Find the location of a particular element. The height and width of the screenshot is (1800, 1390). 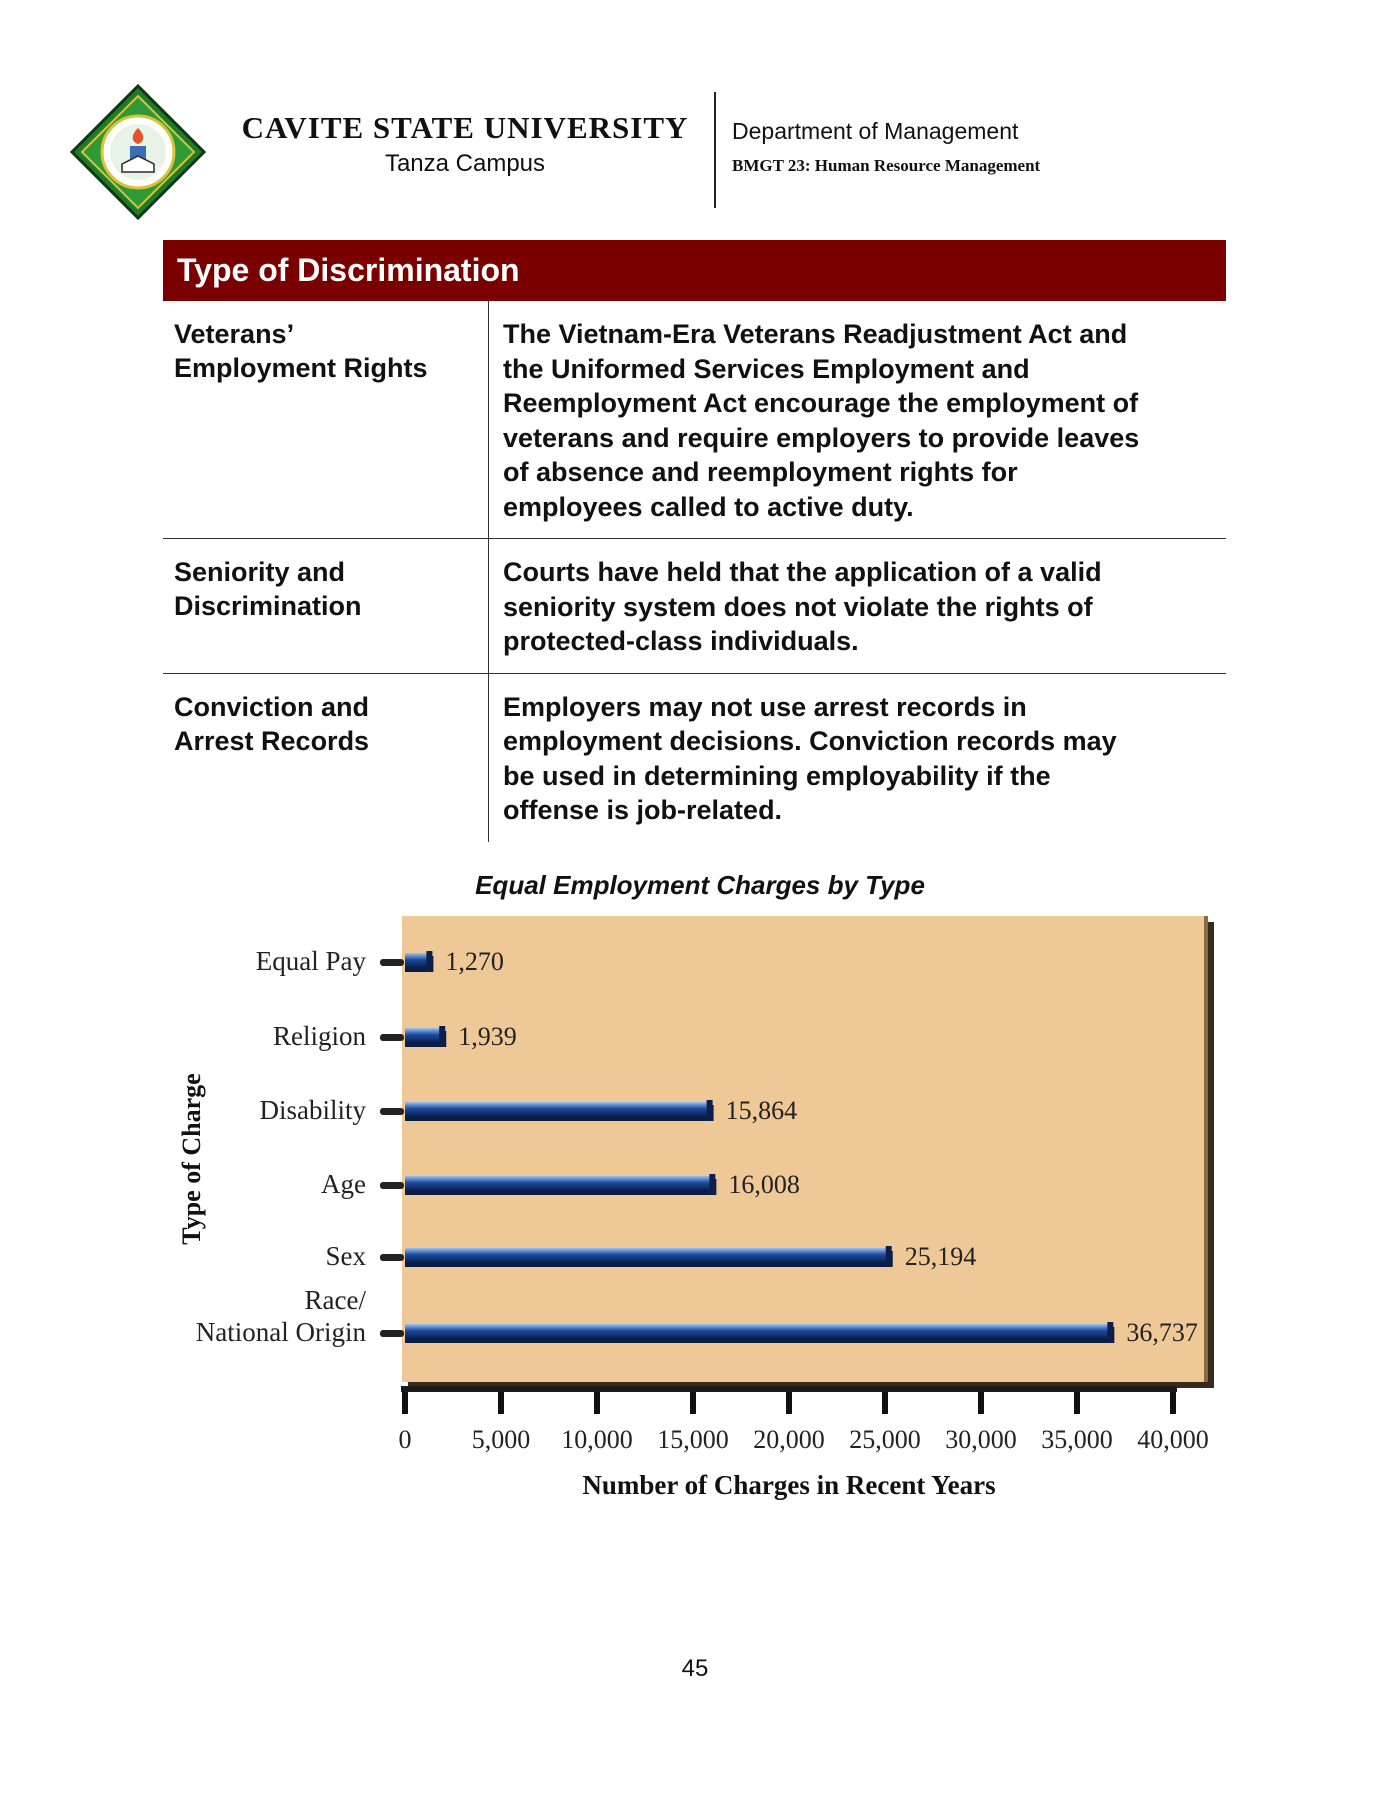

term-line: Veterans’ is located at coordinates (234, 334).